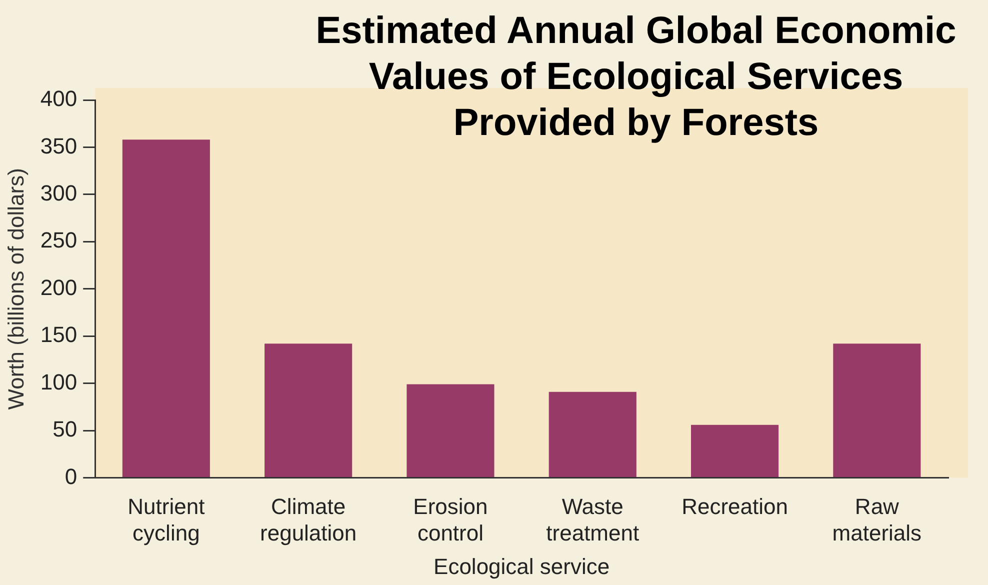 Image resolution: width=988 pixels, height=585 pixels. What do you see at coordinates (522, 566) in the screenshot?
I see `x-axis-title: Ecological service` at bounding box center [522, 566].